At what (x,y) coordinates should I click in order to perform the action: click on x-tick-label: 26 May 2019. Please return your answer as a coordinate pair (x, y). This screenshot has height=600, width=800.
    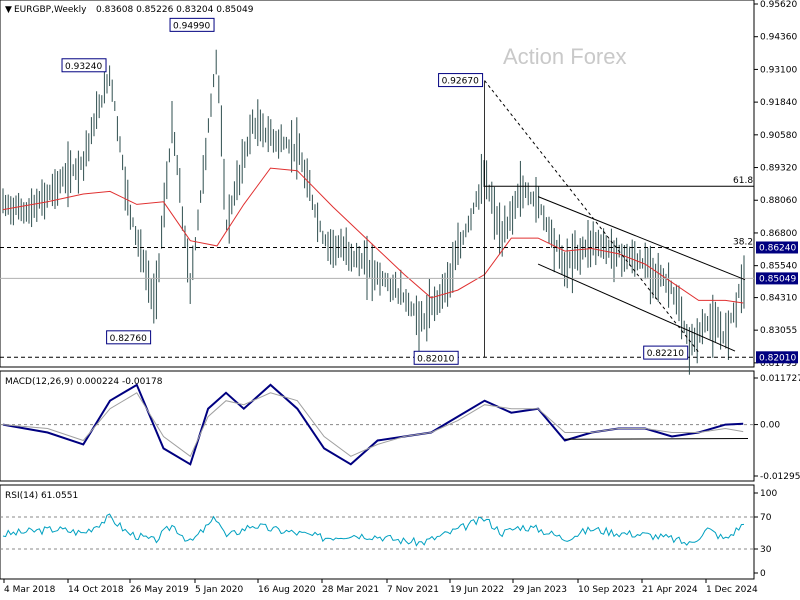
    Looking at the image, I should click on (159, 590).